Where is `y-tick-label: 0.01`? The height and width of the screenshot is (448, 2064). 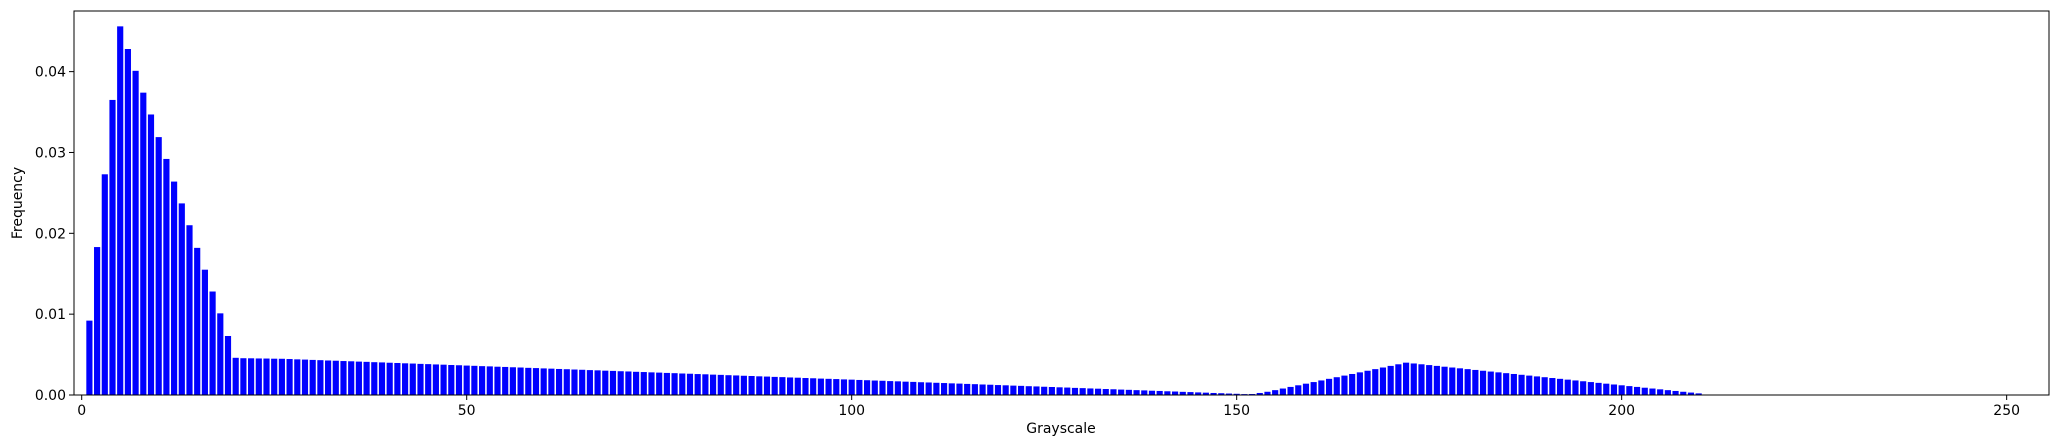 y-tick-label: 0.01 is located at coordinates (50, 315).